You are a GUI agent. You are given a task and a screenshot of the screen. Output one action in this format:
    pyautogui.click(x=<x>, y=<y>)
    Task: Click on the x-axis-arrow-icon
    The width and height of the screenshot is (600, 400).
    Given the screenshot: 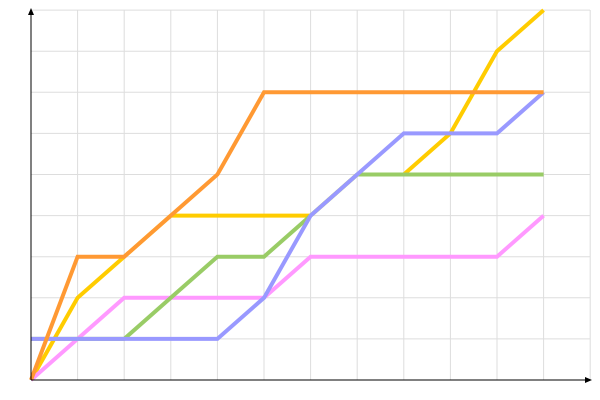 What is the action you would take?
    pyautogui.click(x=588, y=380)
    